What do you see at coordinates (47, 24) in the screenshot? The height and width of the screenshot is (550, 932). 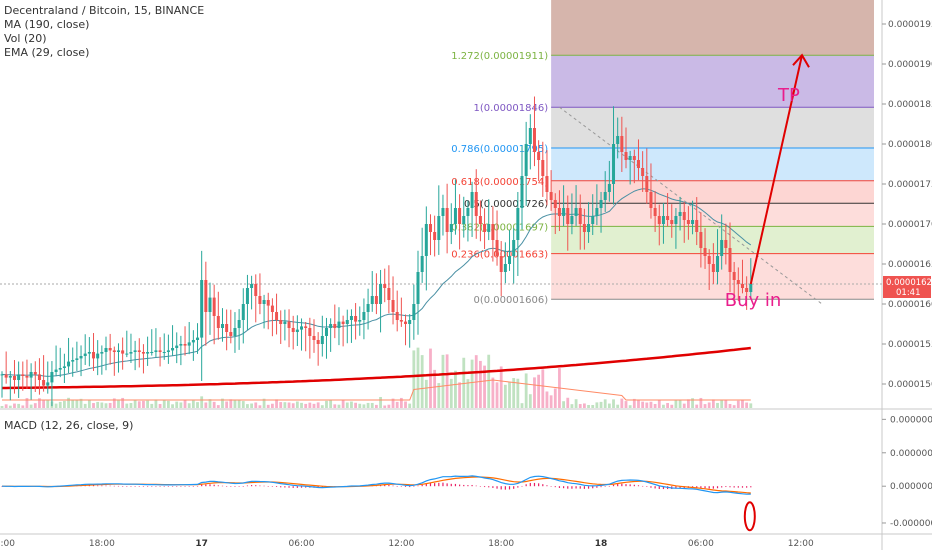 I see `indicator-ma: MA (190, close)` at bounding box center [47, 24].